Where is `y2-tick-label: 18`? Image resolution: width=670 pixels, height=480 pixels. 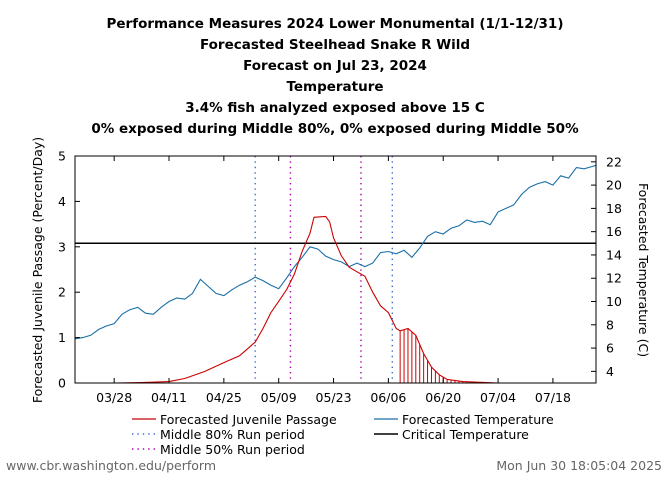 y2-tick-label: 18 is located at coordinates (614, 208).